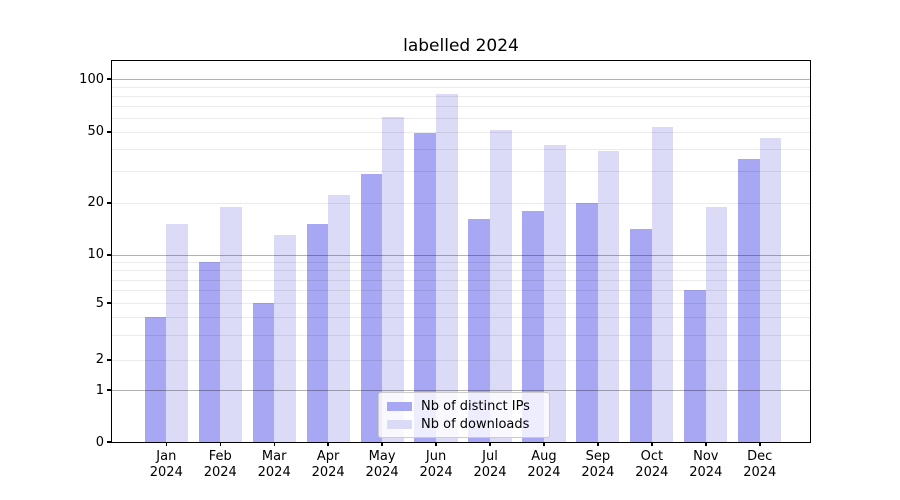  I want to click on bar-downloads-apr, so click(339, 318).